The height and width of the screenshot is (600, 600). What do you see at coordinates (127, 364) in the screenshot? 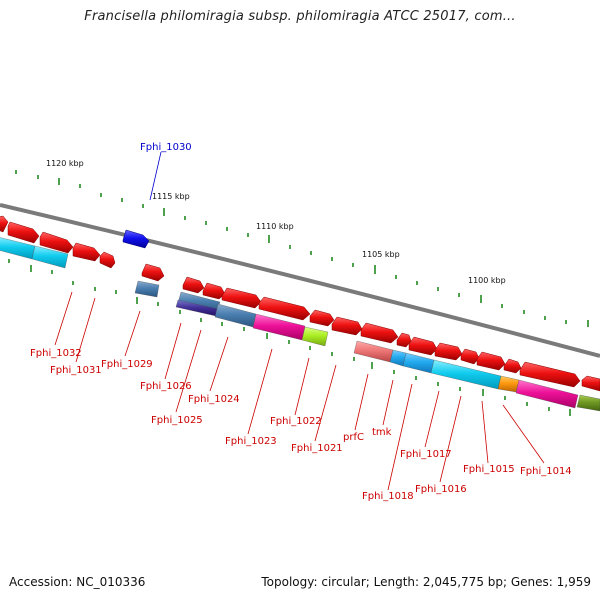
I see `gene-label-fphi-1029: Fphi_1029` at bounding box center [127, 364].